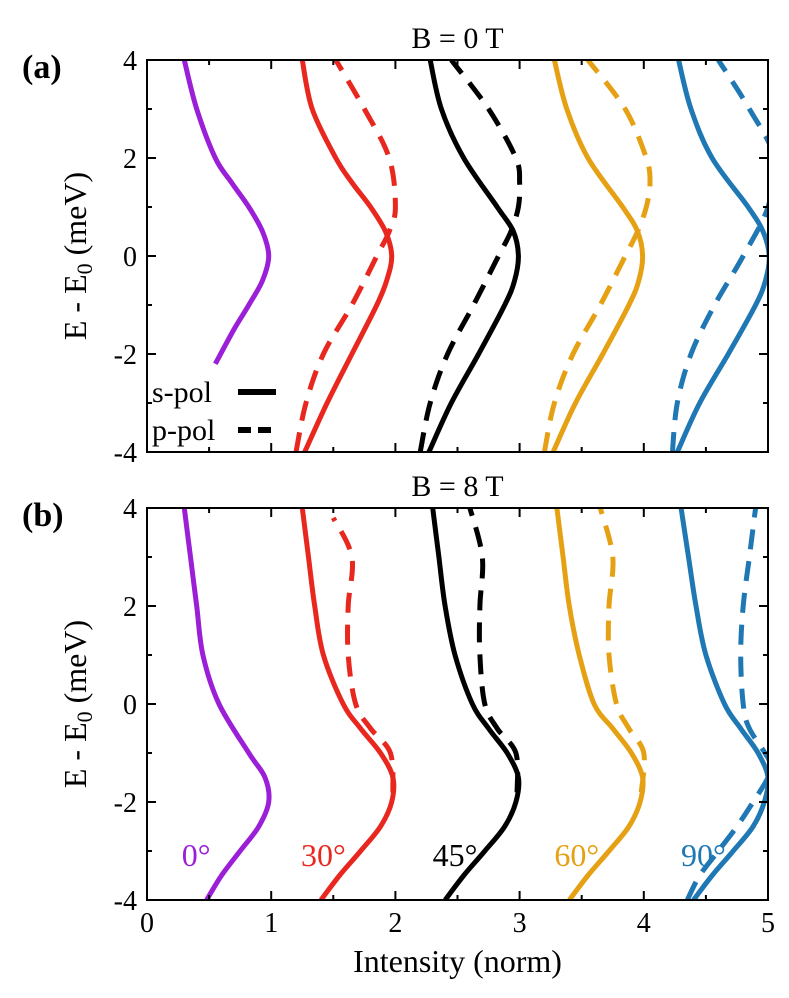  I want to click on legend-label: s-pol, so click(182, 392).